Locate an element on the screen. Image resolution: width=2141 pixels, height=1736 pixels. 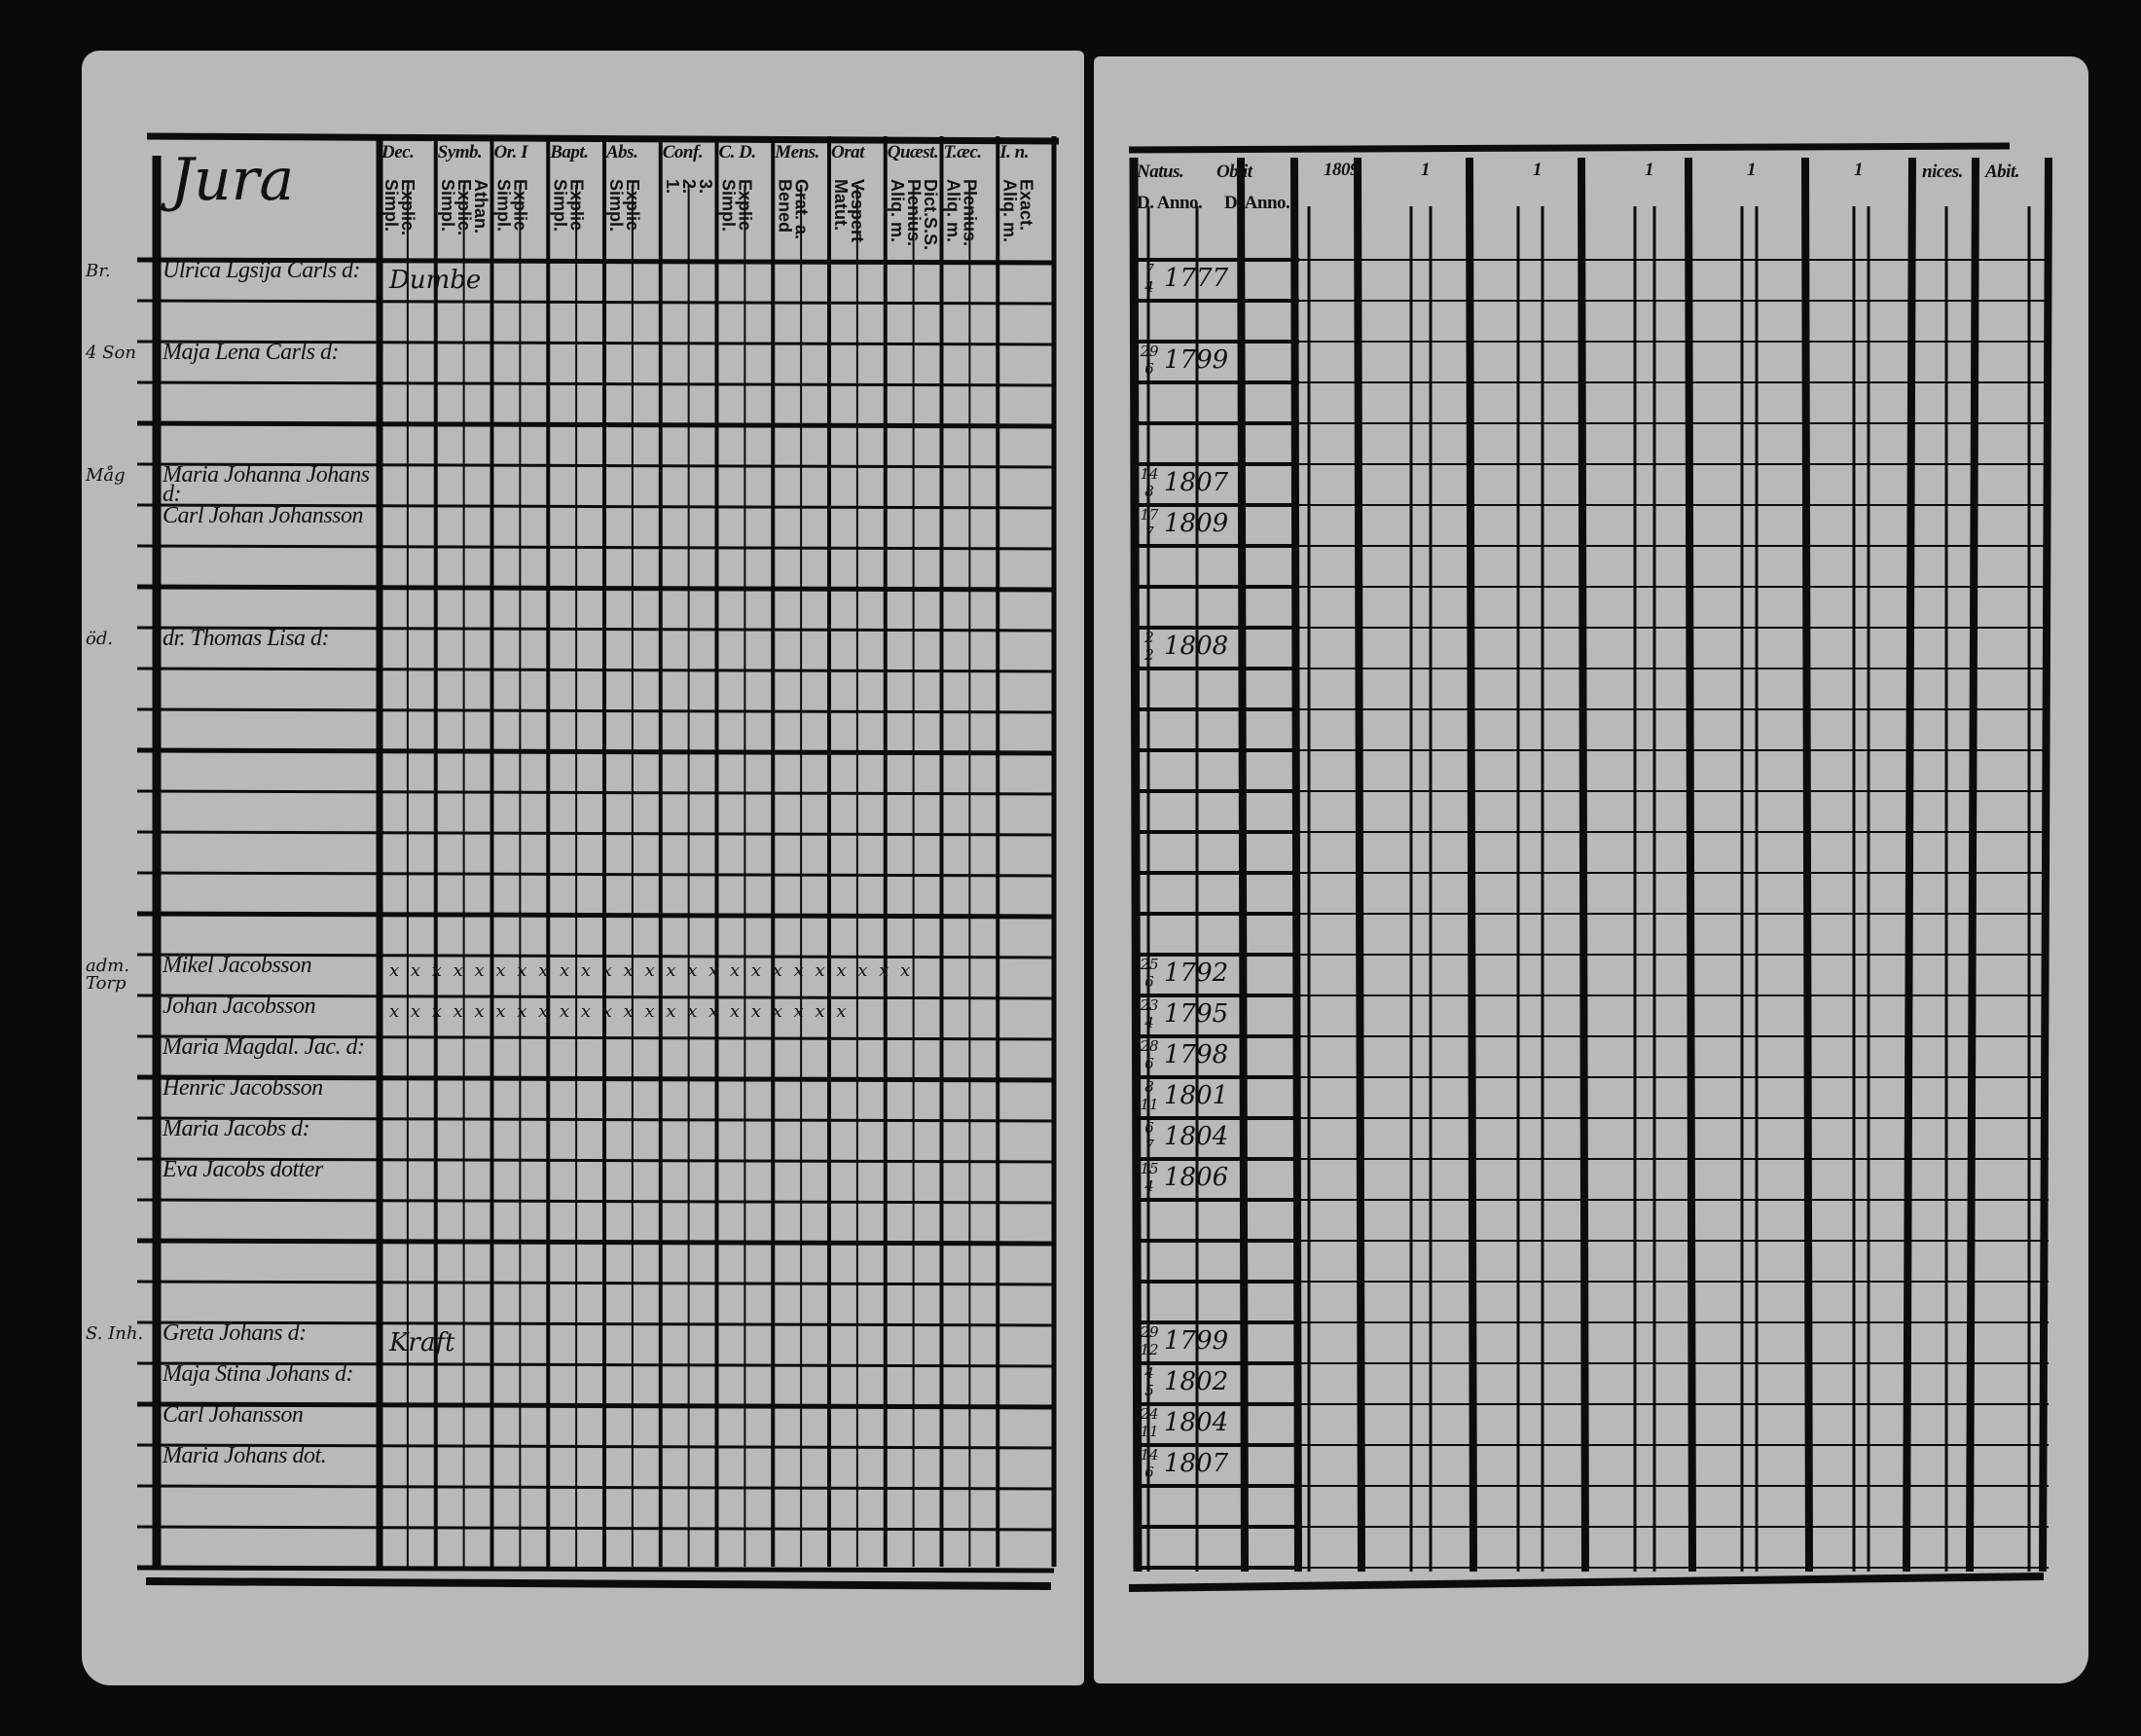
birth-day: 25 is located at coordinates (1149, 965).